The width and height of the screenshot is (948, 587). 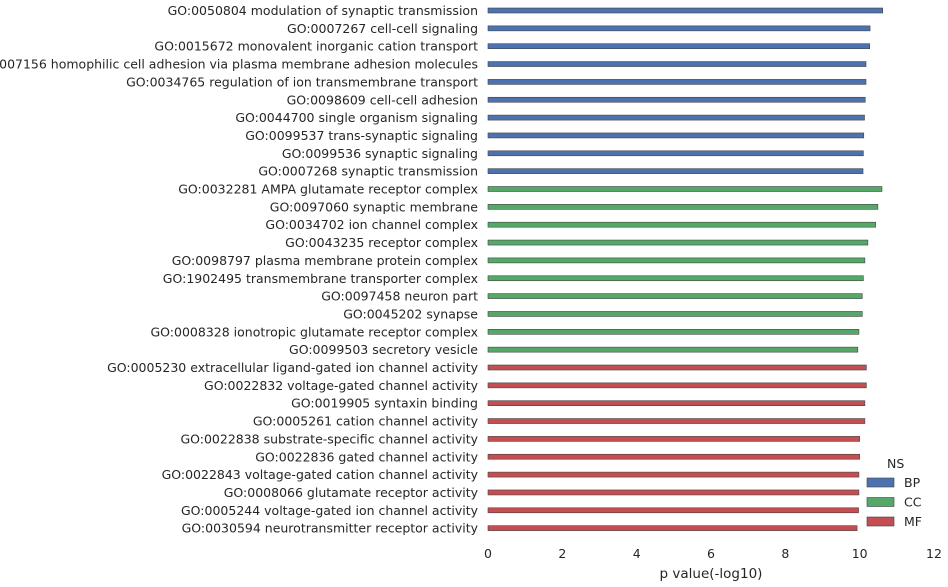 I want to click on legend-swatch-cc, so click(x=880, y=502).